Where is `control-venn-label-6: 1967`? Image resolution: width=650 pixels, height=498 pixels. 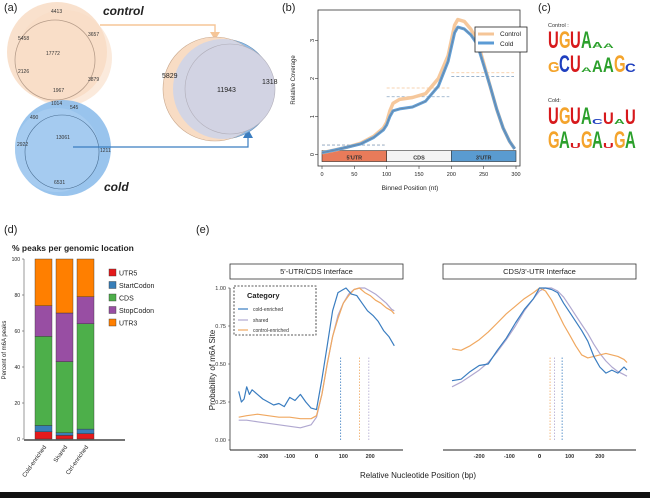
control-venn-label-6: 1967 is located at coordinates (58, 91).